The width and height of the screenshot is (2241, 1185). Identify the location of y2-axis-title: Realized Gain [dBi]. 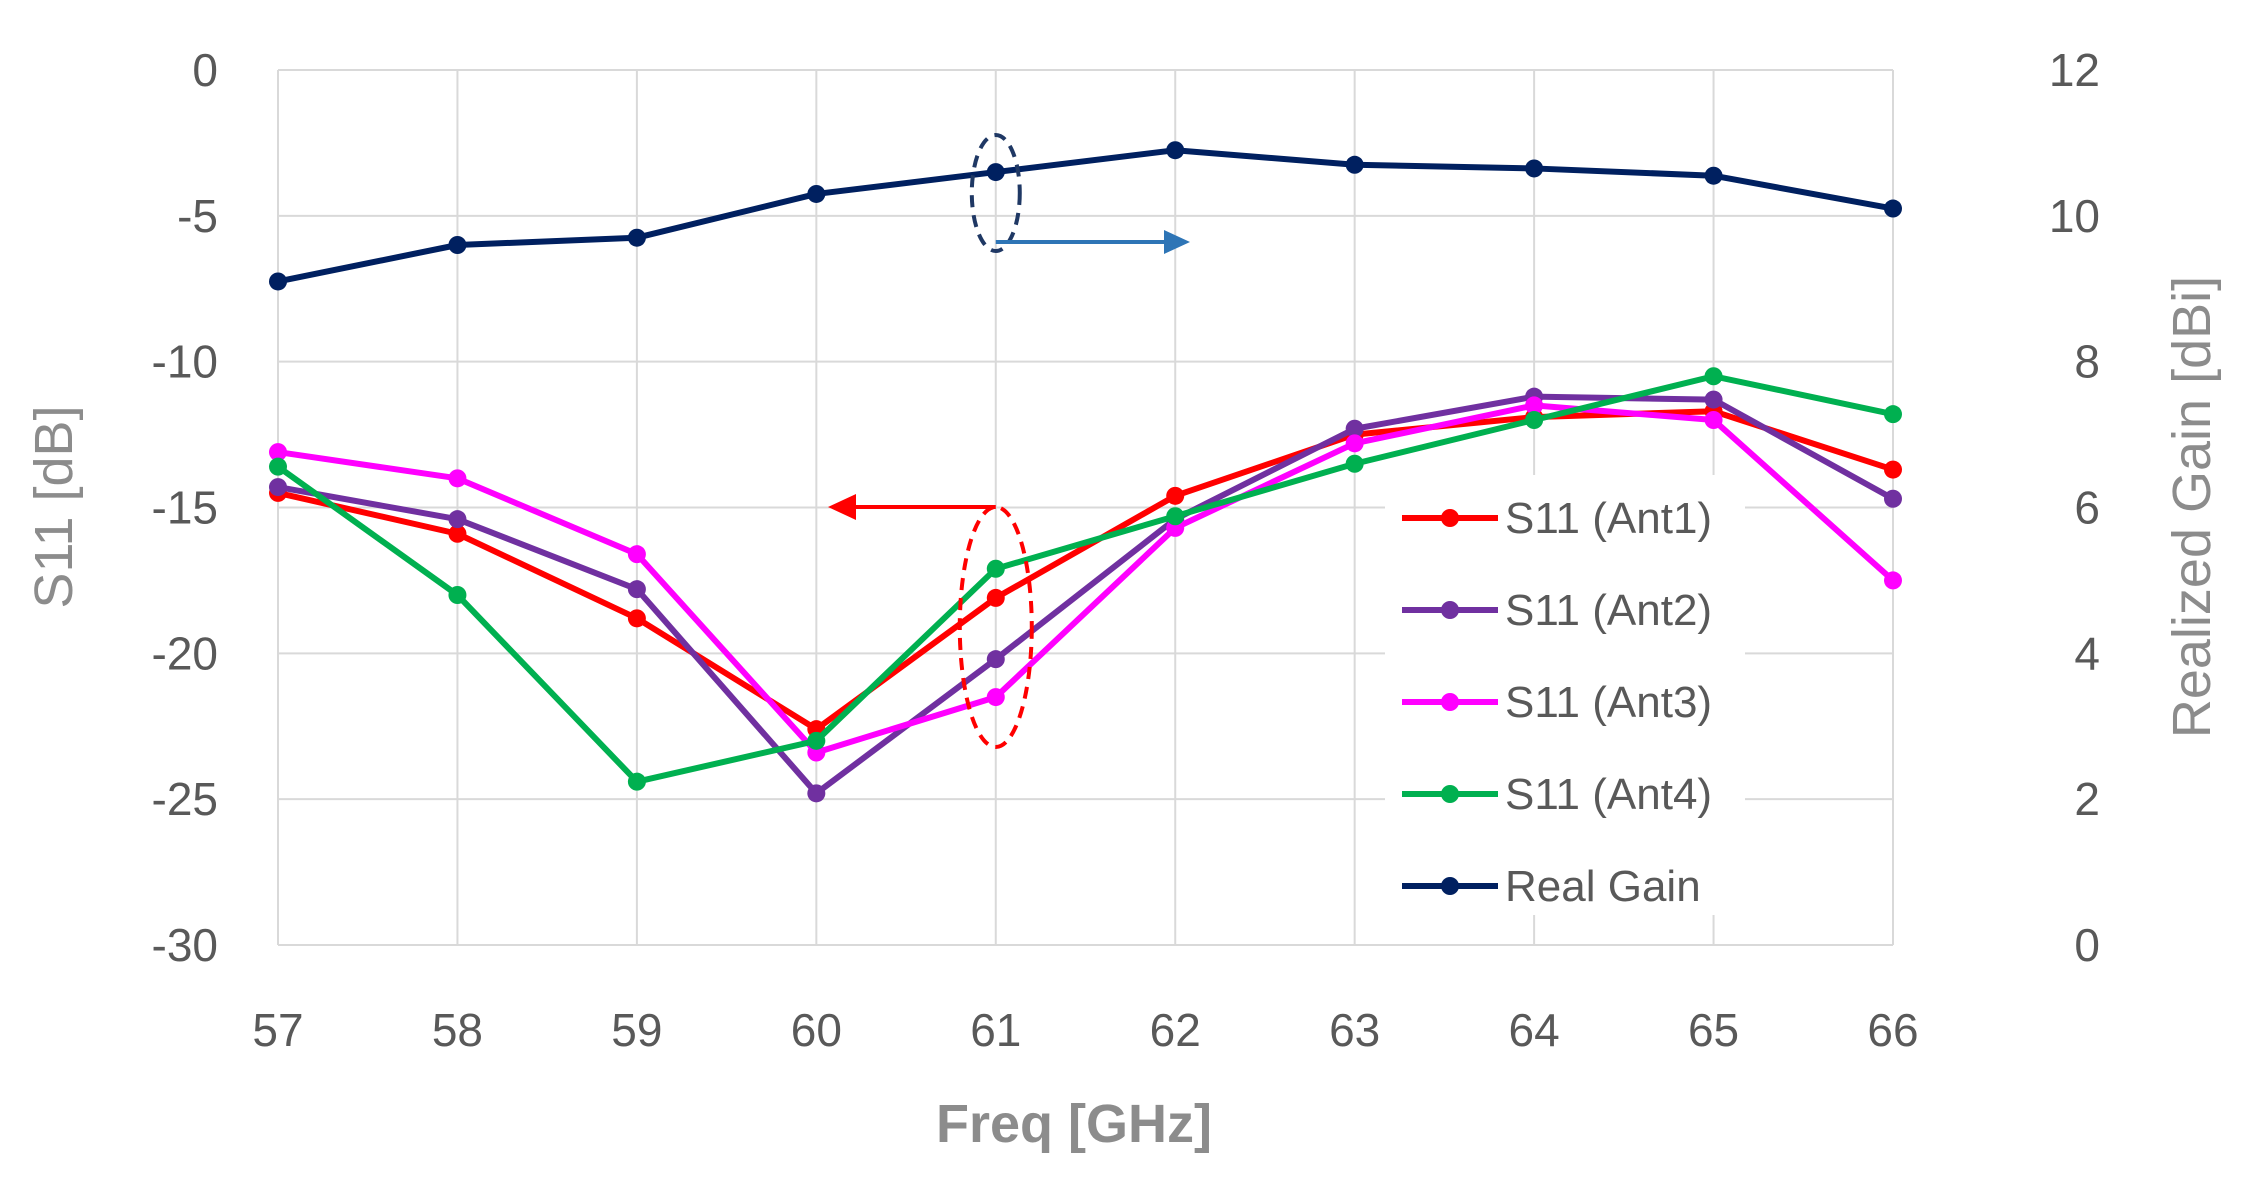
(2192, 507).